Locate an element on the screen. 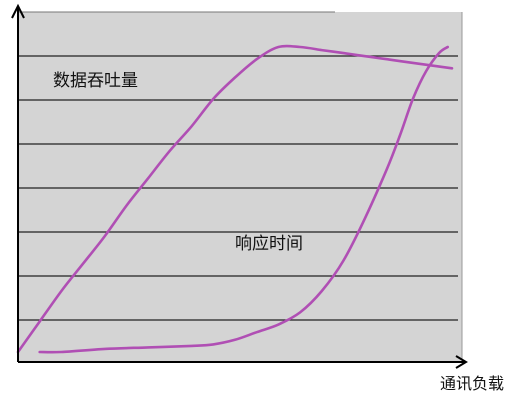 This screenshot has width=531, height=398. x-axis-label: 通讯负载 is located at coordinates (472, 383).